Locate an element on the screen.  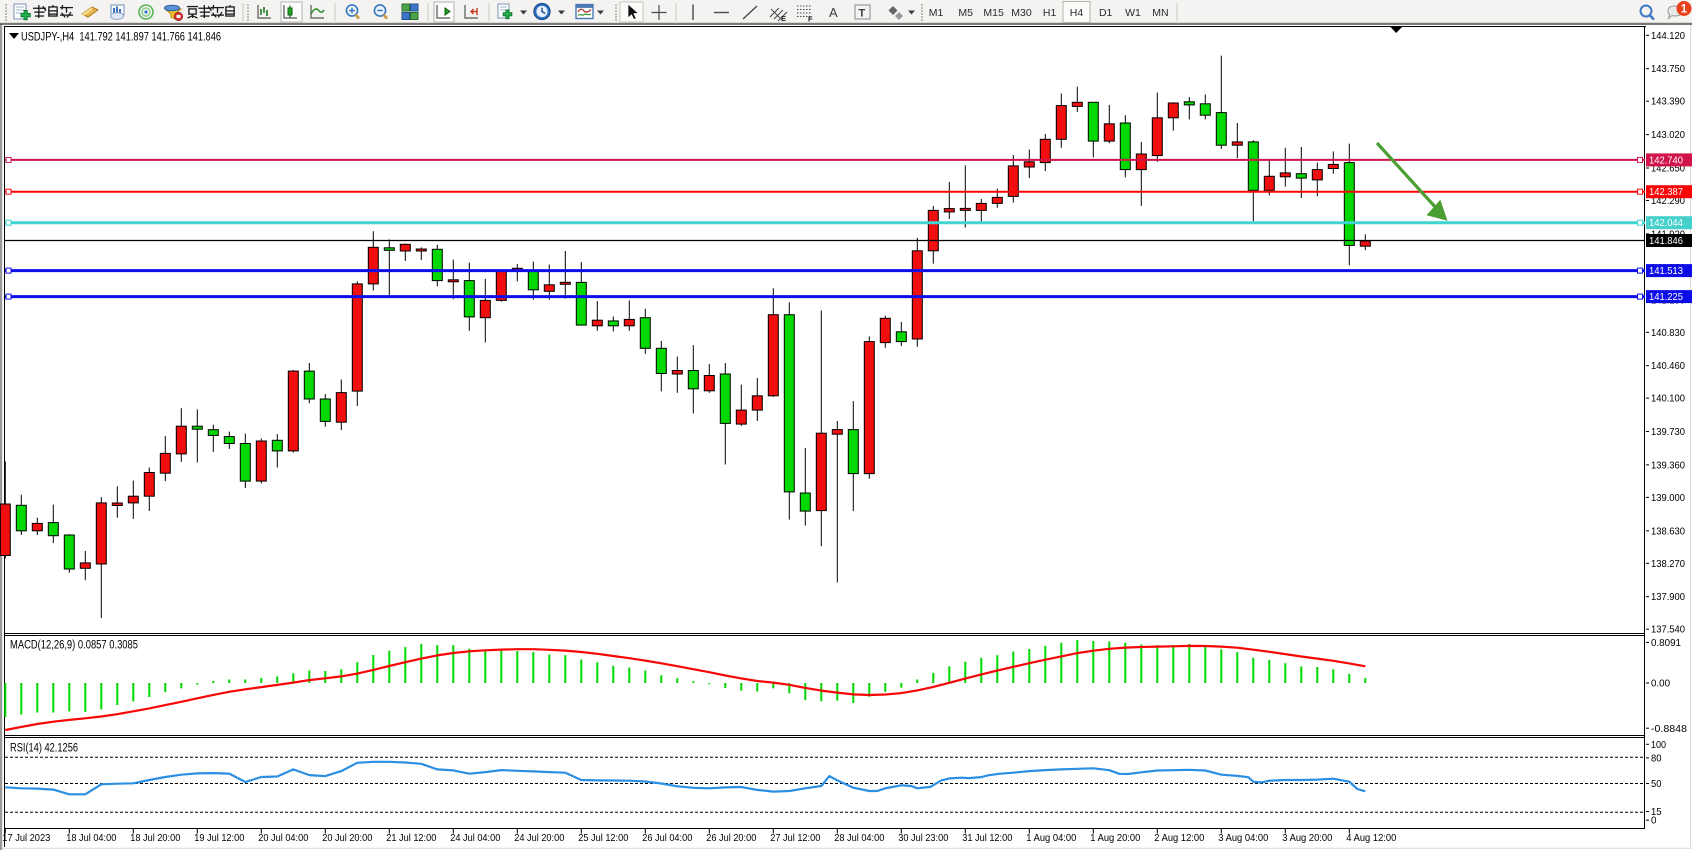
svg-text: 0 is located at coordinates (1654, 821).